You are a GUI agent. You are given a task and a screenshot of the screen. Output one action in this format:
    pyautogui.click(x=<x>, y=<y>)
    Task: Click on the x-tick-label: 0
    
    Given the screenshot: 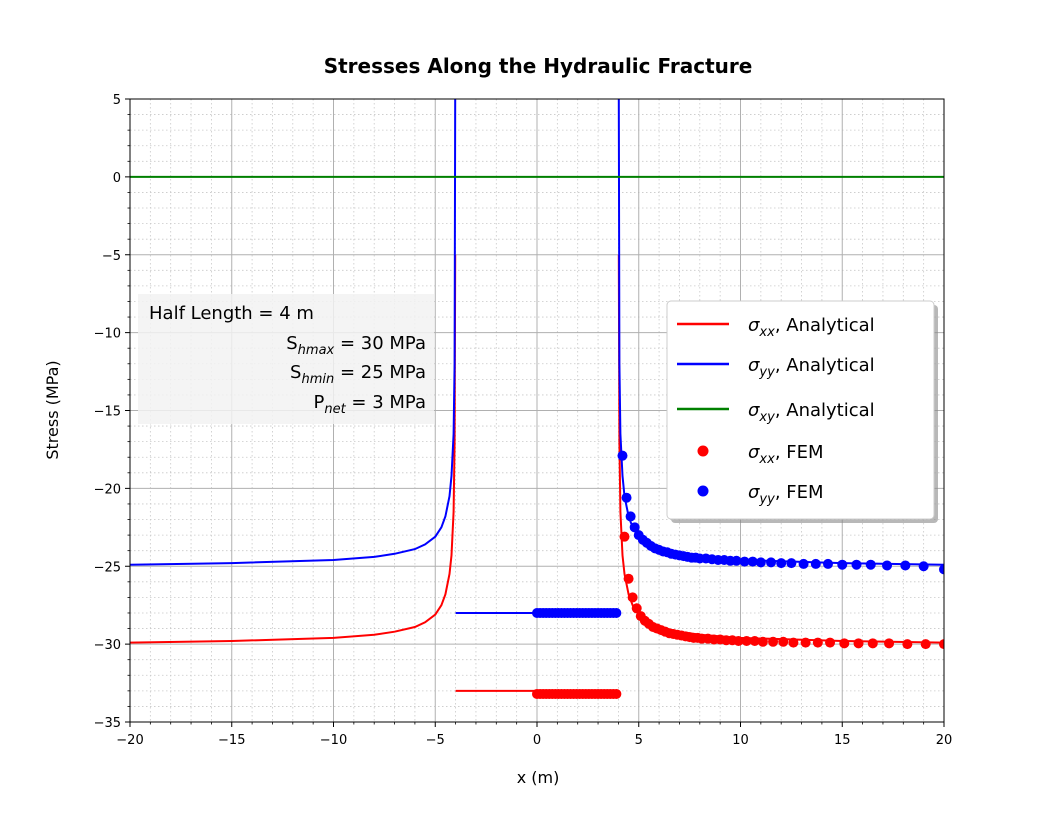 What is the action you would take?
    pyautogui.click(x=537, y=740)
    